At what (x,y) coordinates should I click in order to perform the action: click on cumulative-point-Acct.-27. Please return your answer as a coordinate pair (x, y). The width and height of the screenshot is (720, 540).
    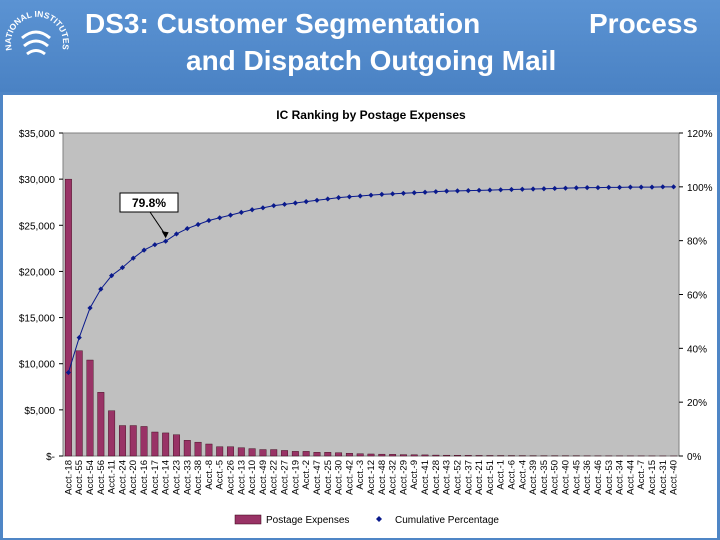
    Looking at the image, I should click on (284, 204).